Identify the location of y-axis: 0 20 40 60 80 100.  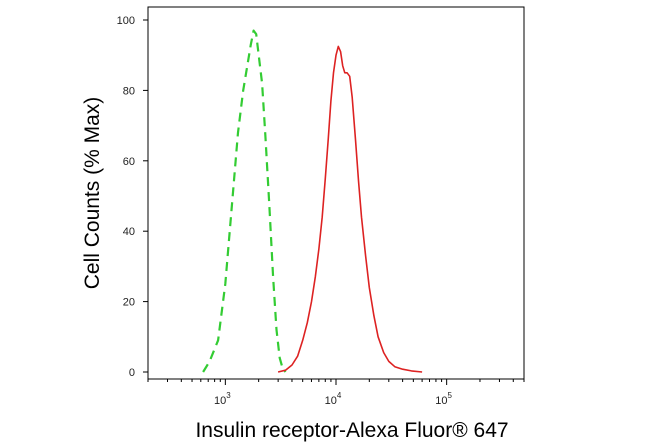
(132, 197).